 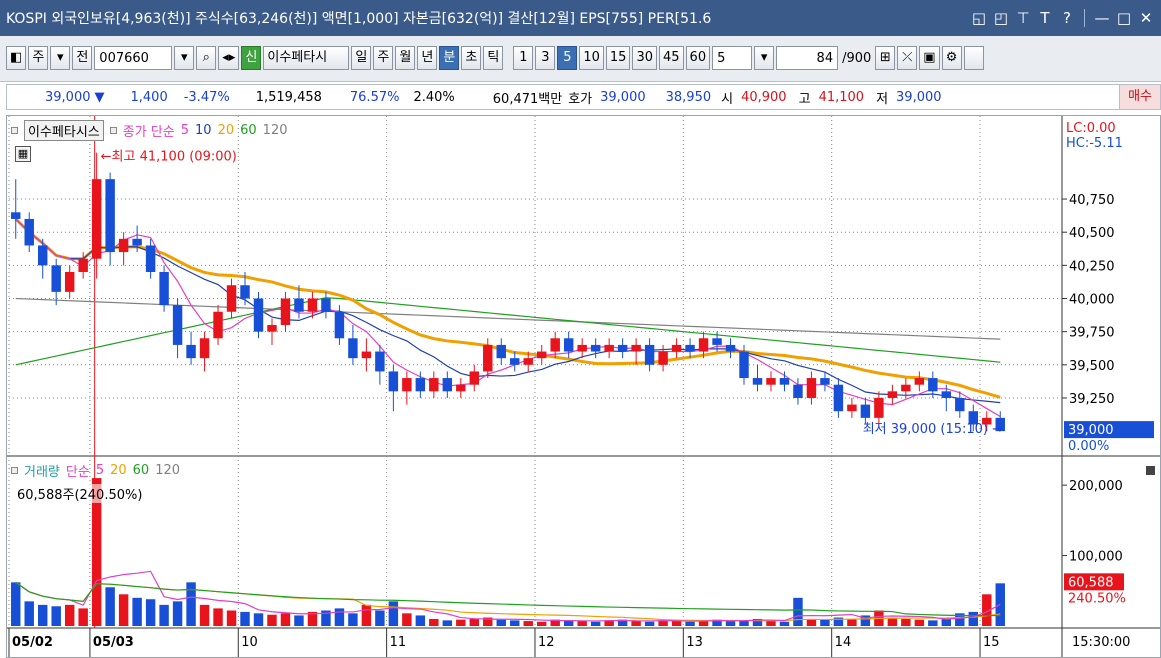 What do you see at coordinates (545, 58) in the screenshot?
I see `interval-3: 3` at bounding box center [545, 58].